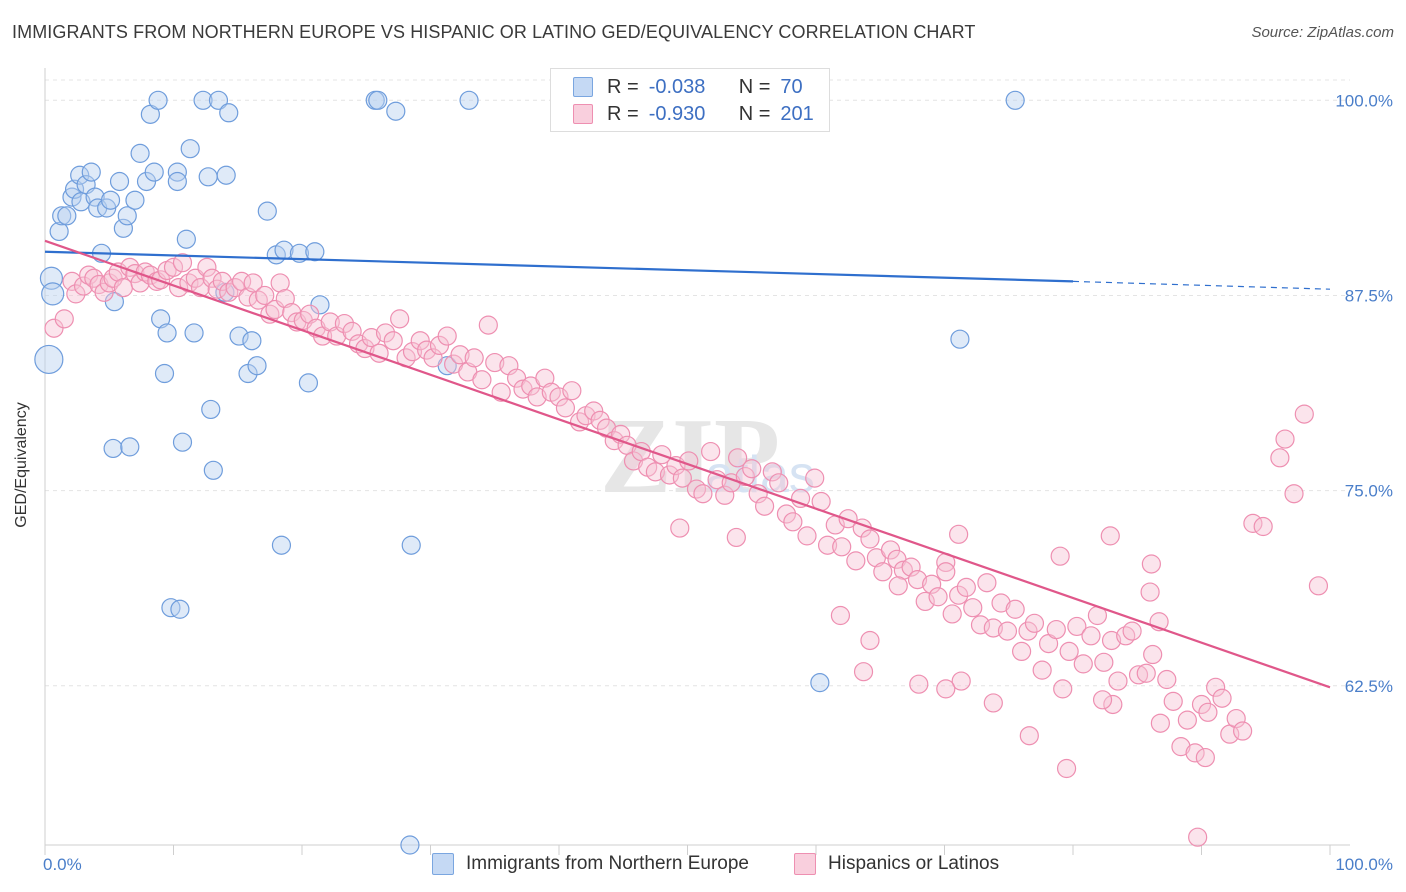 The height and width of the screenshot is (892, 1406). What do you see at coordinates (1201, 285) in the screenshot?
I see `trend-line-northern-europe-extension` at bounding box center [1201, 285].